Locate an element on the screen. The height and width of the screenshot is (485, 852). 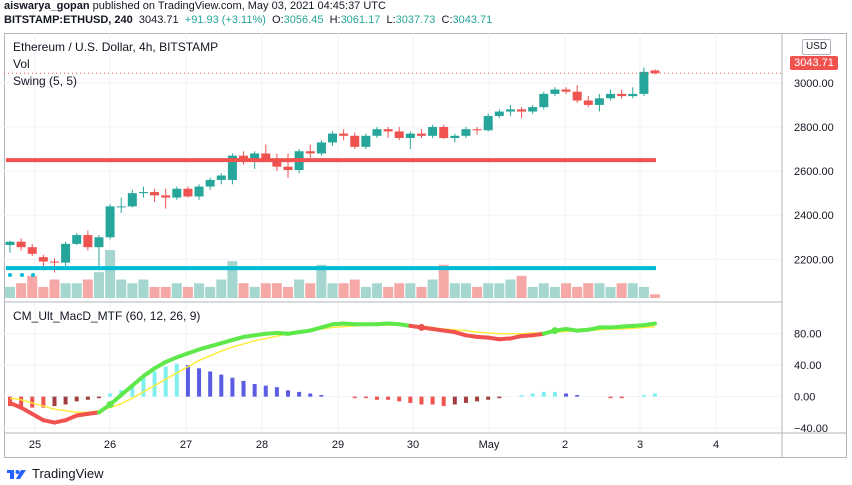
open-label: O: is located at coordinates (278, 20).